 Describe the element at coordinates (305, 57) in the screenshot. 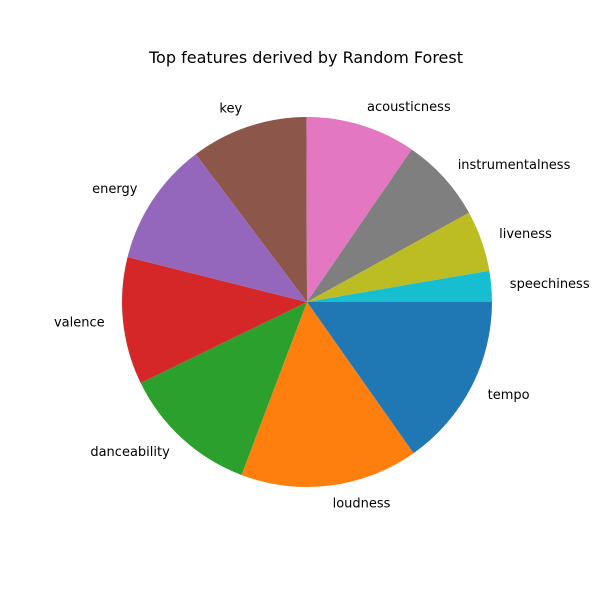

I see `chart-title: Top features derived by Random Forest` at that location.